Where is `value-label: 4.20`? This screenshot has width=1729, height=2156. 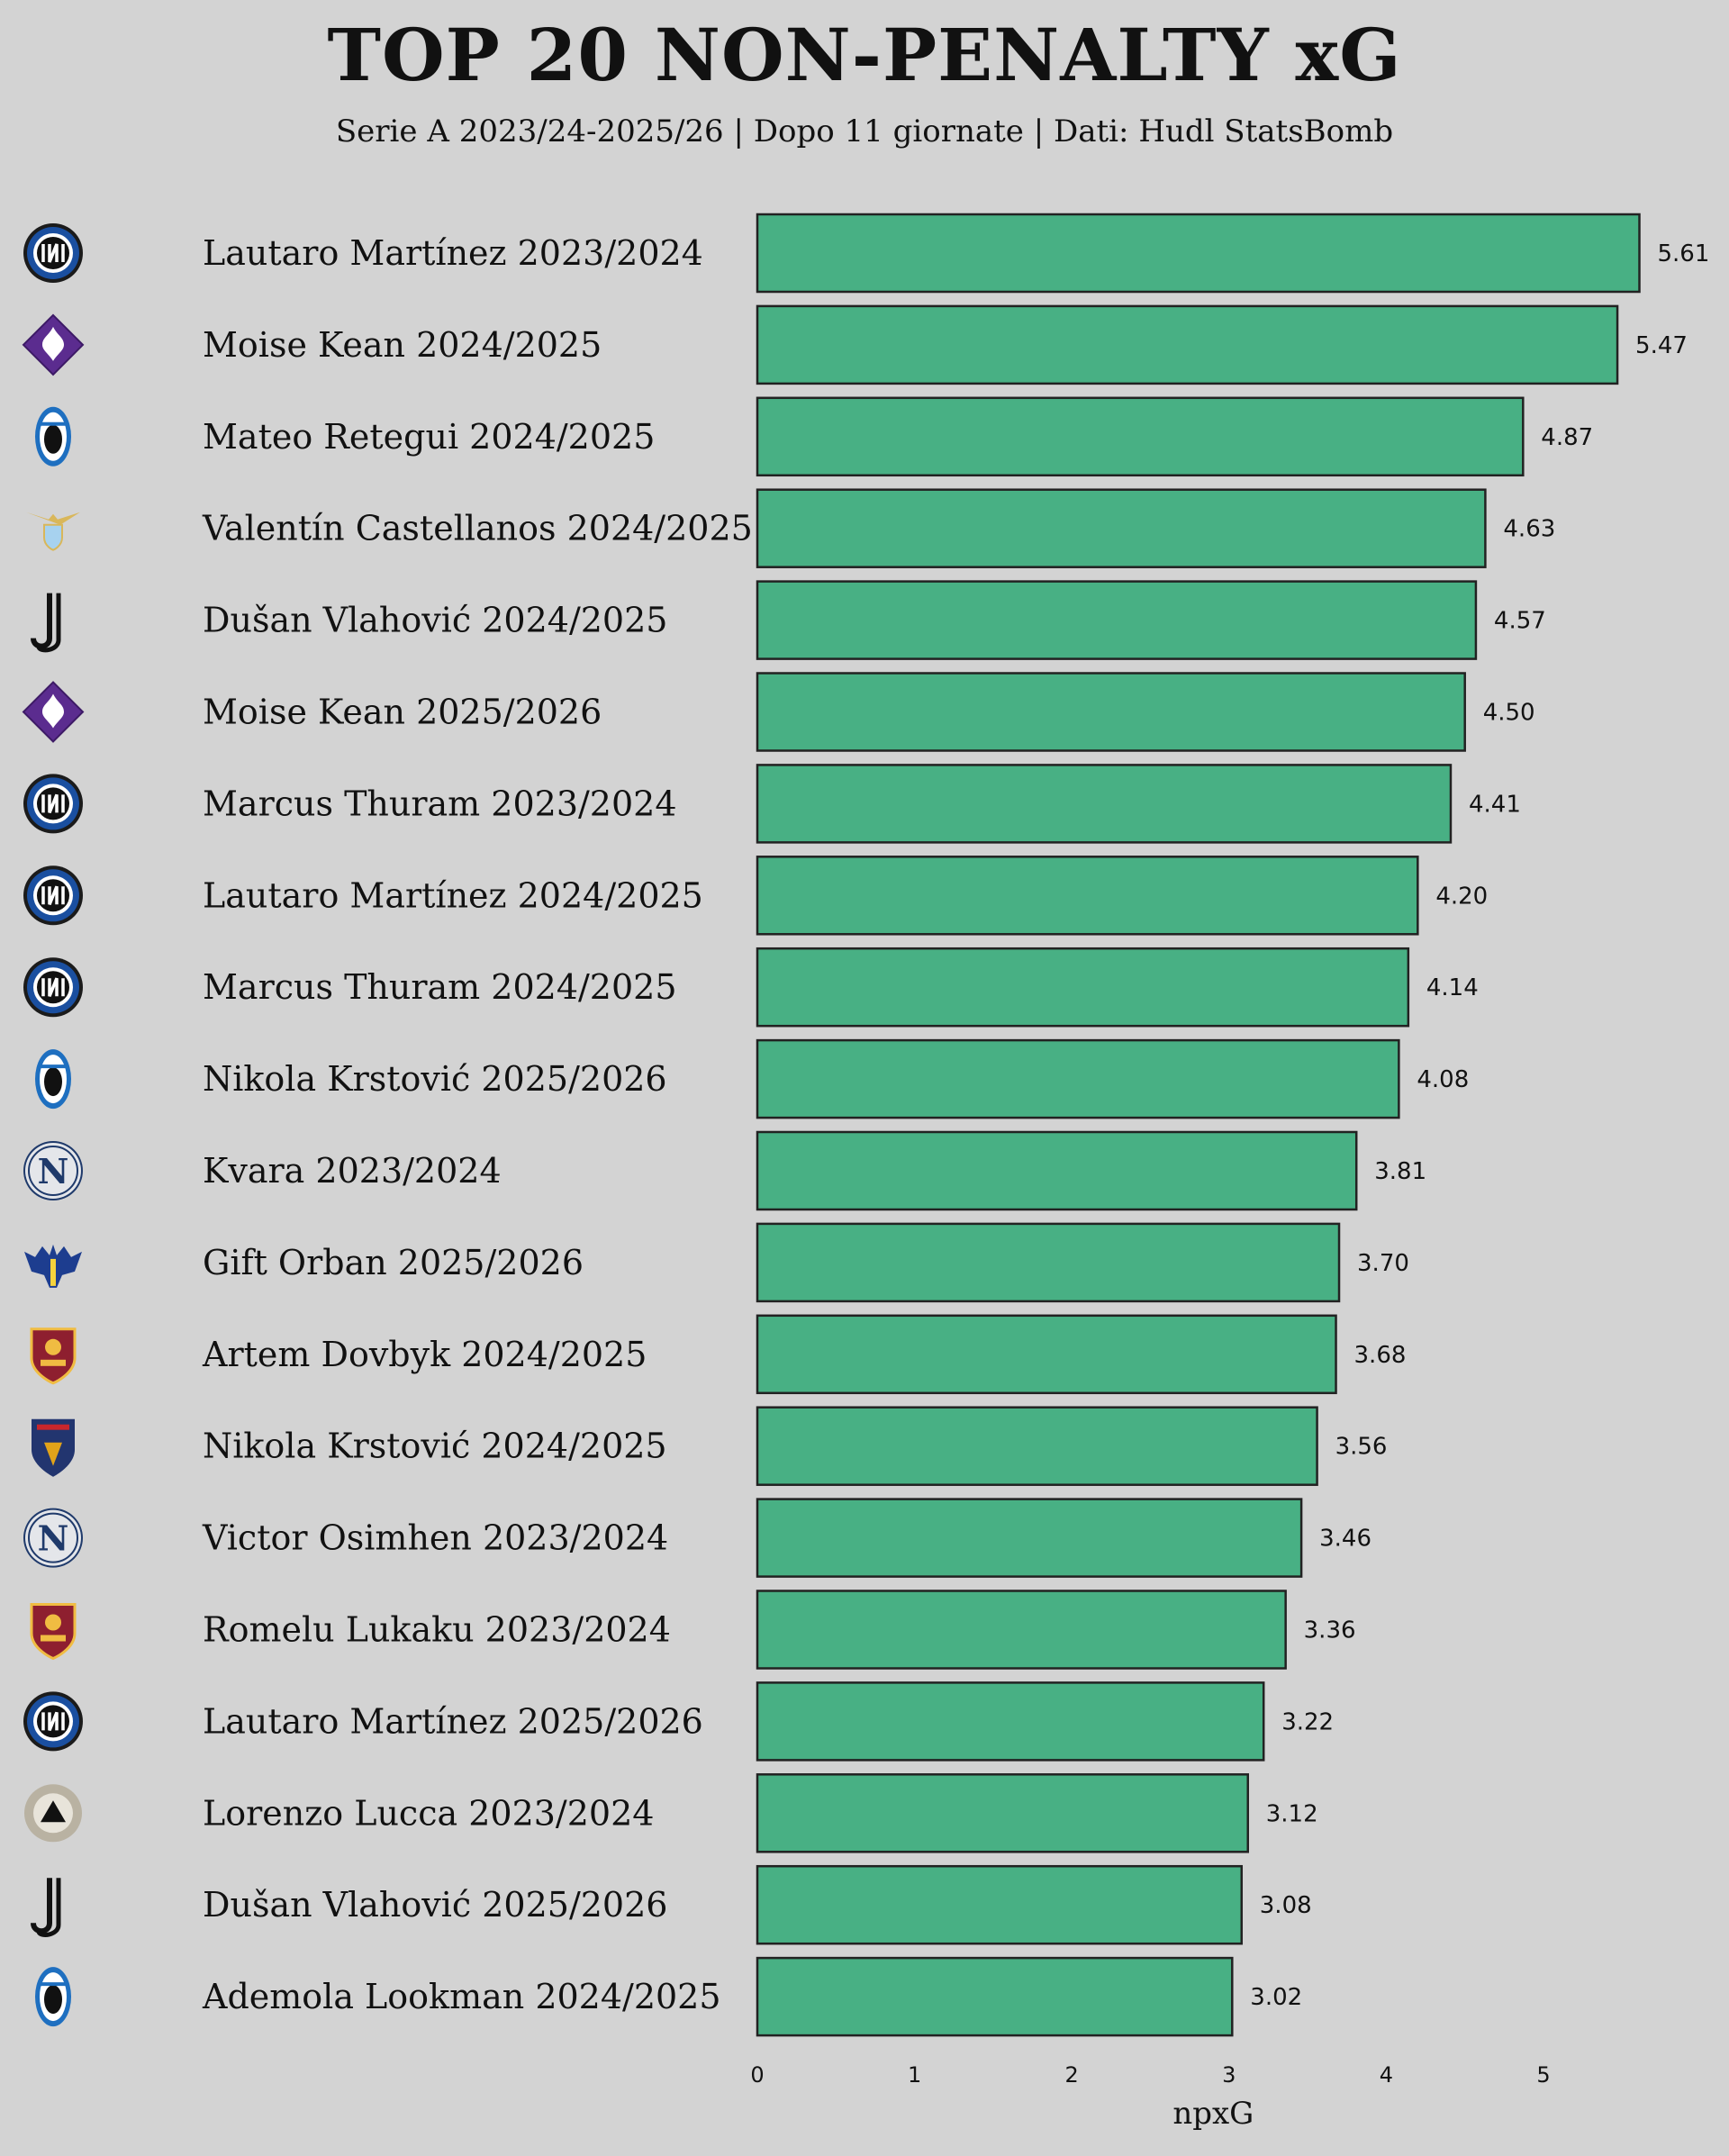 value-label: 4.20 is located at coordinates (1461, 896).